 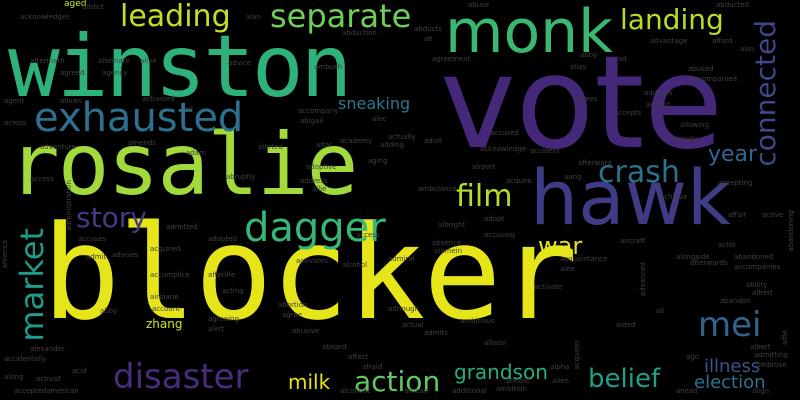 What do you see at coordinates (401, 259) in the screenshot?
I see `word: admiral` at bounding box center [401, 259].